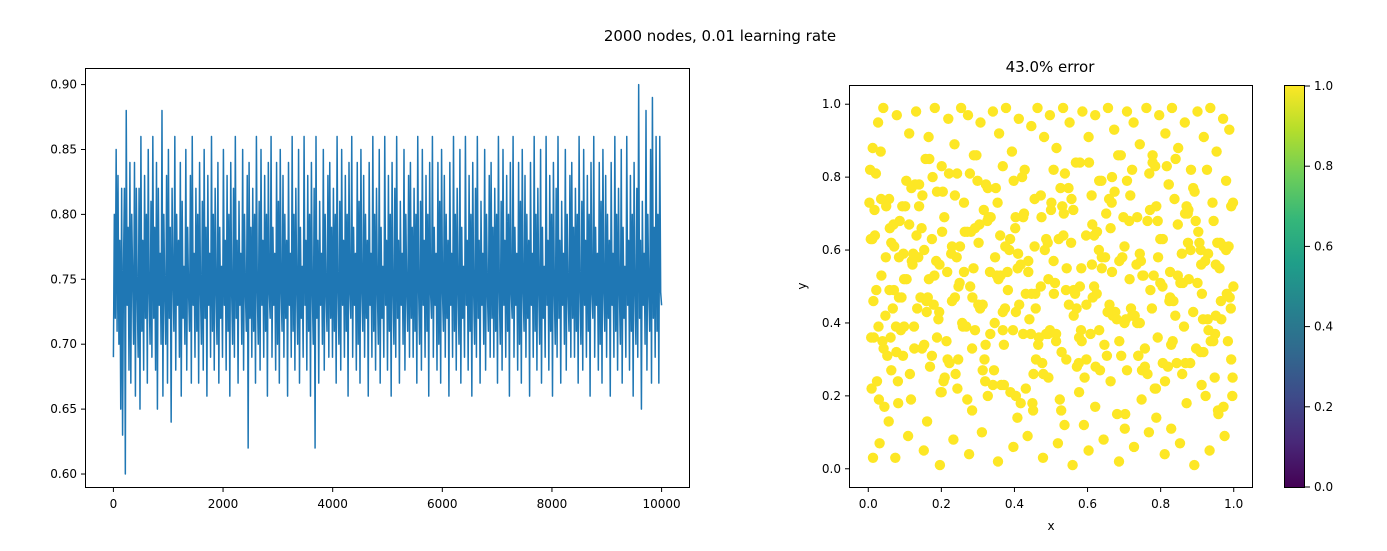 This screenshot has height=551, width=1387. Describe the element at coordinates (63, 279) in the screenshot. I see `y-tick-label: 0.75` at that location.